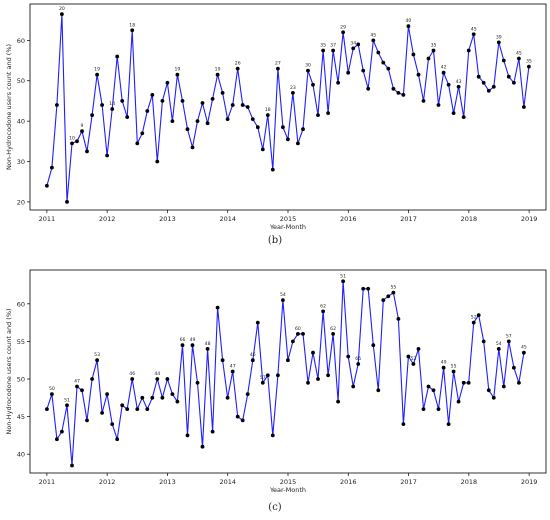 This screenshot has width=550, height=520. Describe the element at coordinates (459, 82) in the screenshot. I see `data-label: 43` at that location.